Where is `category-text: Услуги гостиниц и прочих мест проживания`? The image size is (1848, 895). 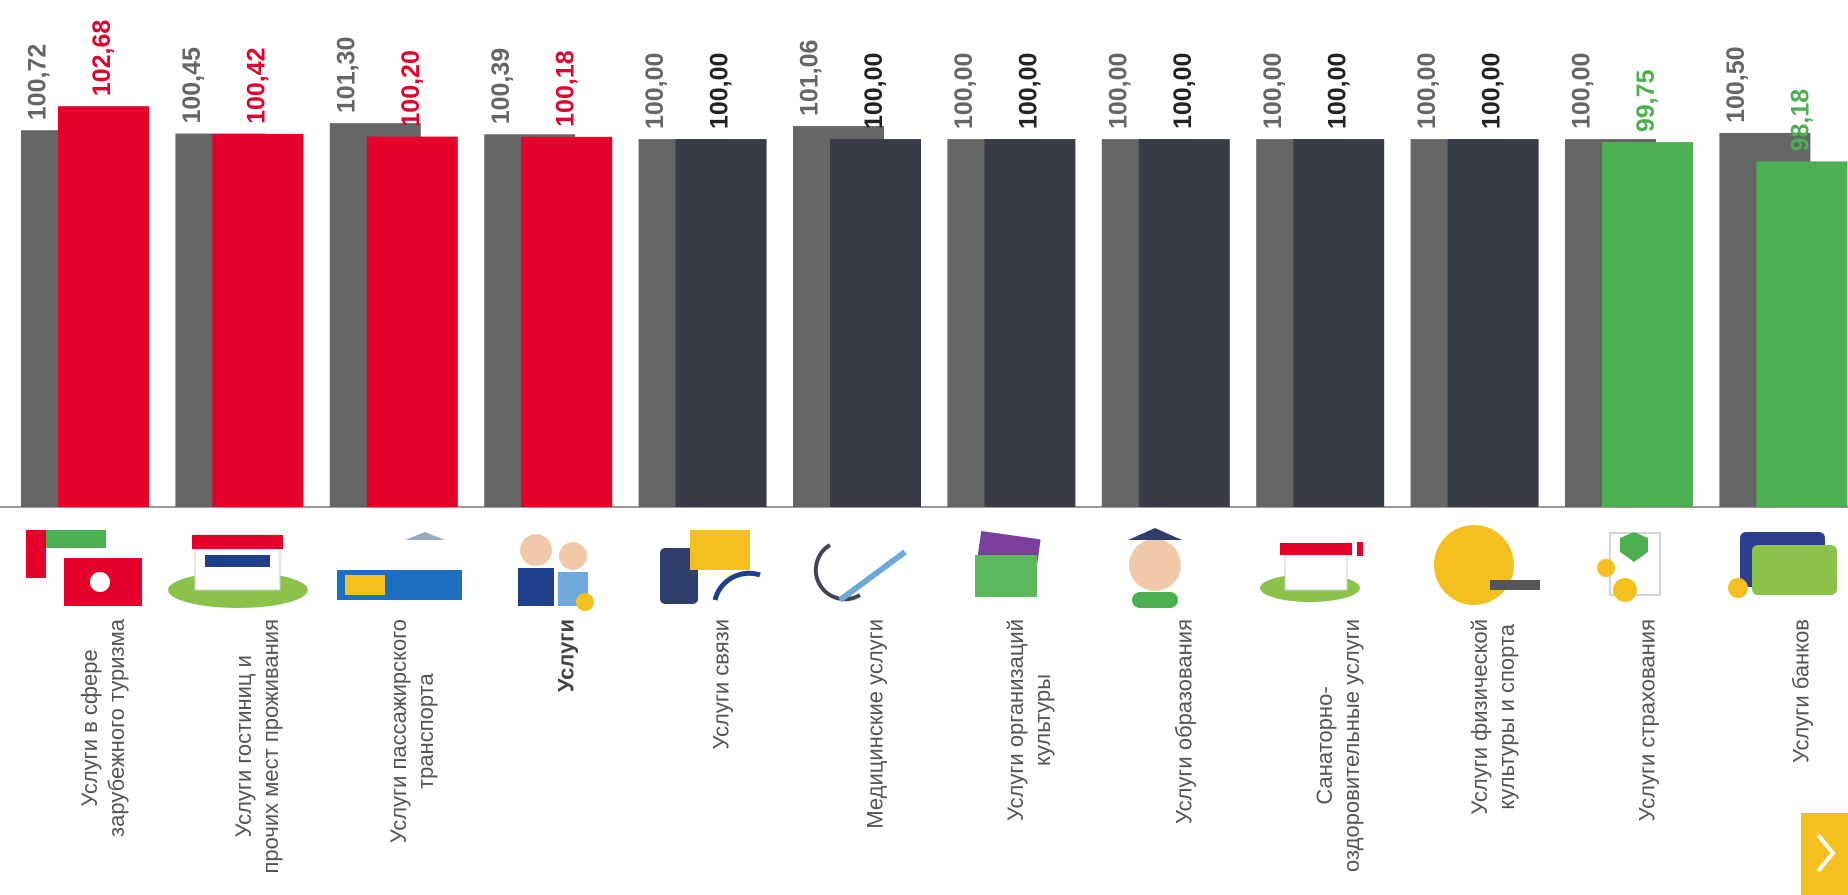
category-text: Услуги гостиниц и прочих мест проживания is located at coordinates (257, 746).